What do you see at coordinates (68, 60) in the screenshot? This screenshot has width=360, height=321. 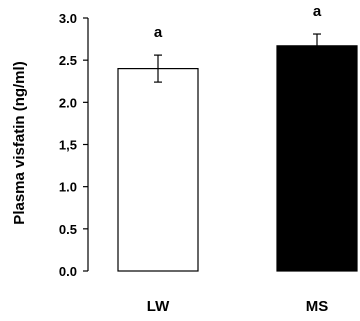 I see `y-tick-label: 2.5` at bounding box center [68, 60].